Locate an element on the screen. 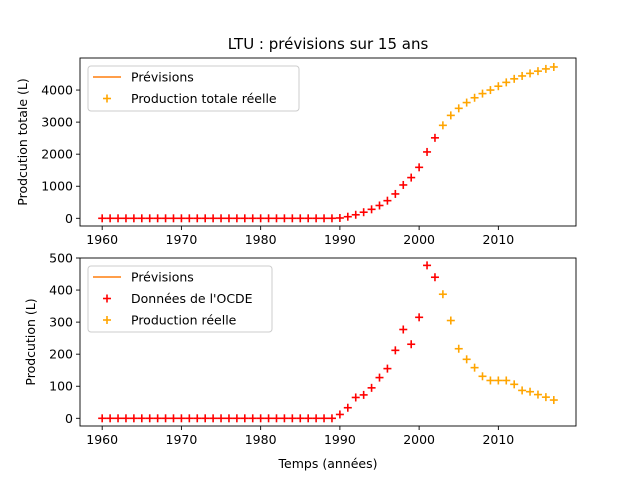 The image size is (640, 480). x-tick-label: 1980 is located at coordinates (261, 439).